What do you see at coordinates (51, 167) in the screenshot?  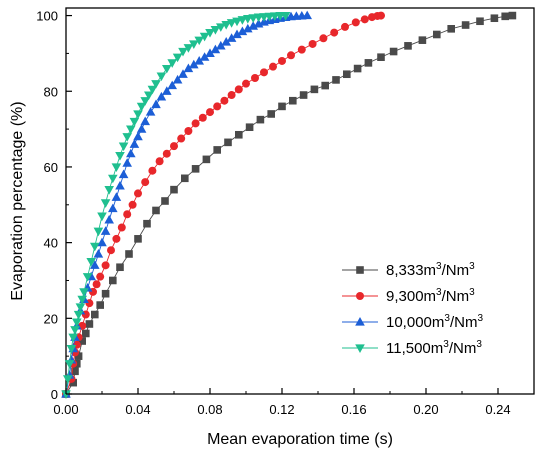 I see `y-tick-label: 60` at bounding box center [51, 167].